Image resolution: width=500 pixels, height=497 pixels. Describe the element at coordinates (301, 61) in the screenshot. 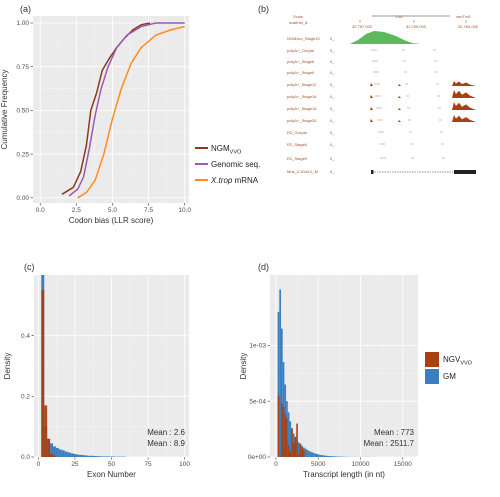

I see `track-label-2: polyA+_Stage6` at that location.